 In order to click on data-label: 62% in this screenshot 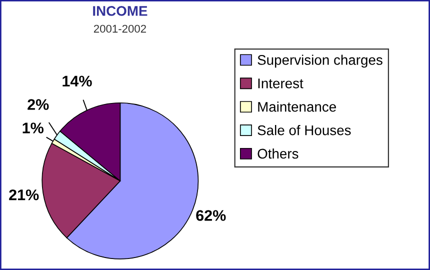, I will do `click(211, 215)`.